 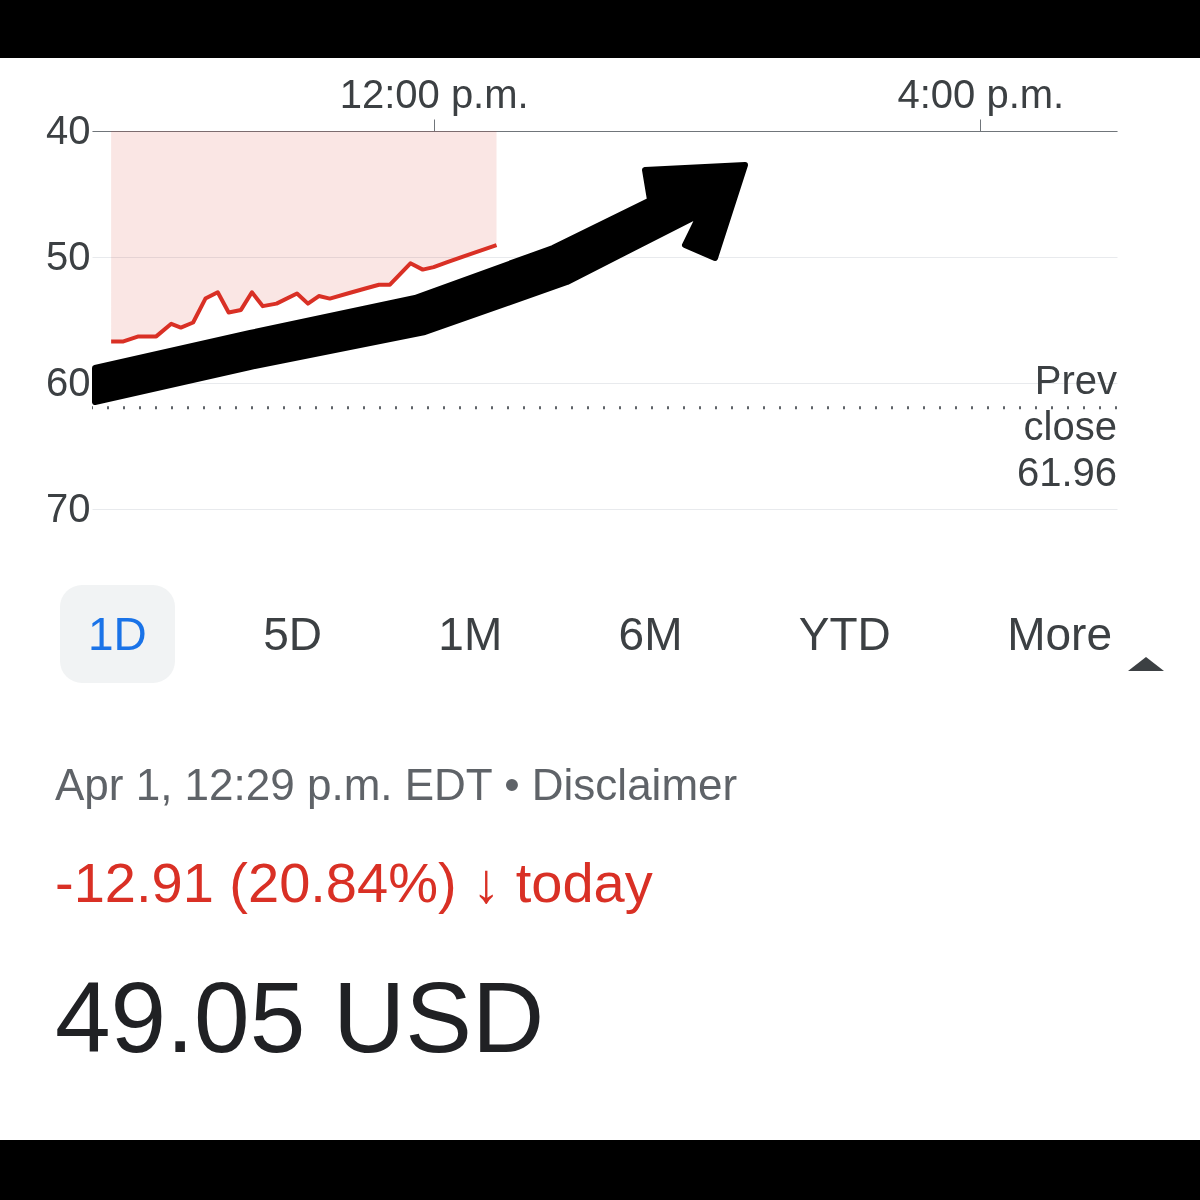 What do you see at coordinates (68, 255) in the screenshot?
I see `y-tick-label: 50` at bounding box center [68, 255].